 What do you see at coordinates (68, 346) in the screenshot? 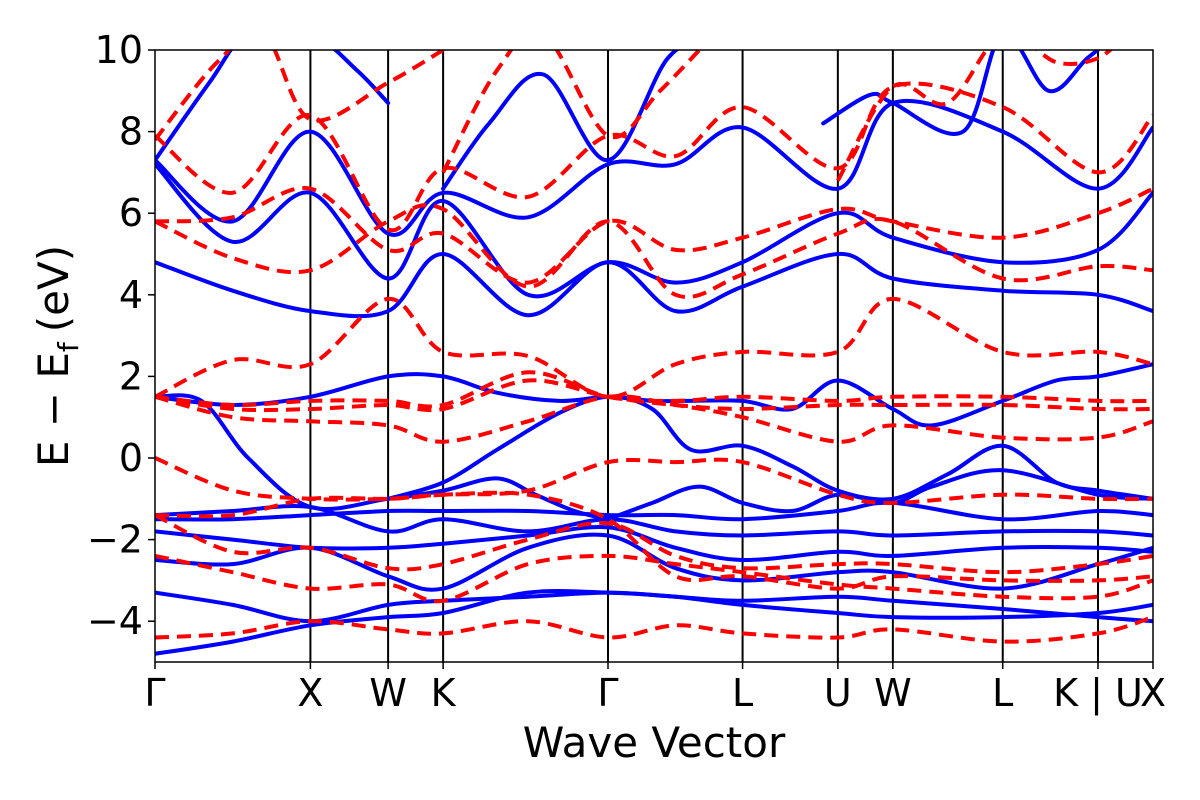
I see `y-axis-label-subscript: f` at bounding box center [68, 346].